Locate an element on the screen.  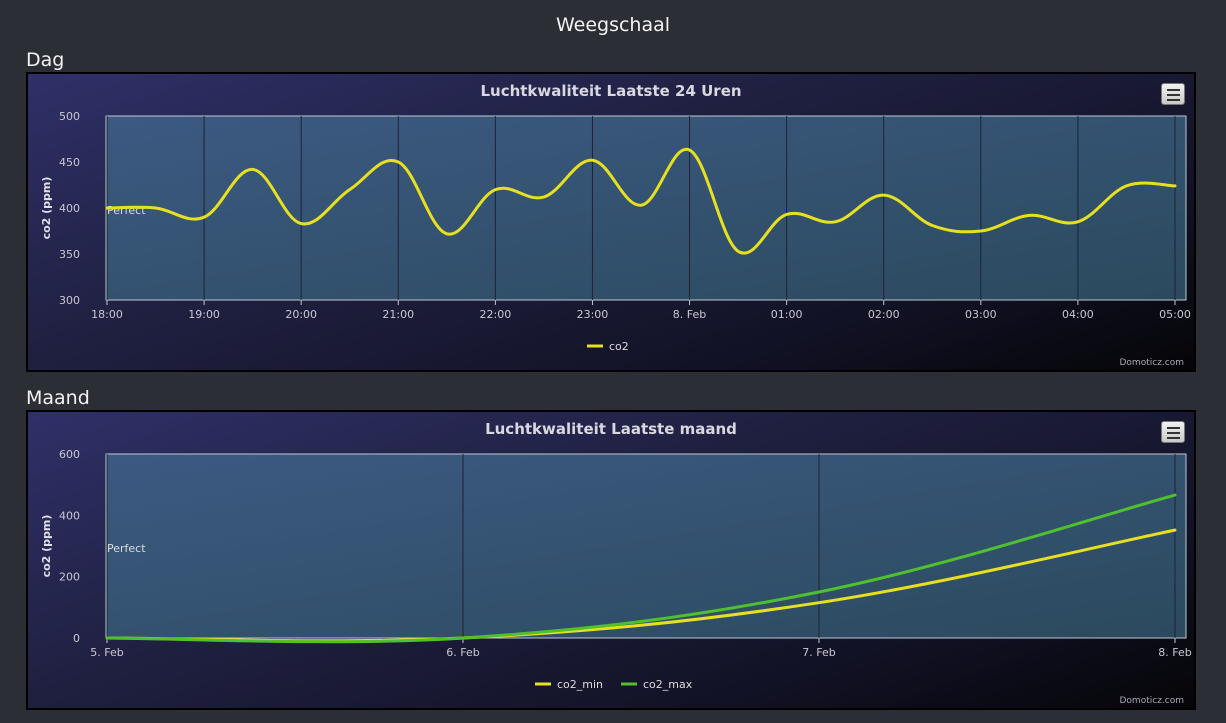
legend-label: co2 is located at coordinates (619, 346).